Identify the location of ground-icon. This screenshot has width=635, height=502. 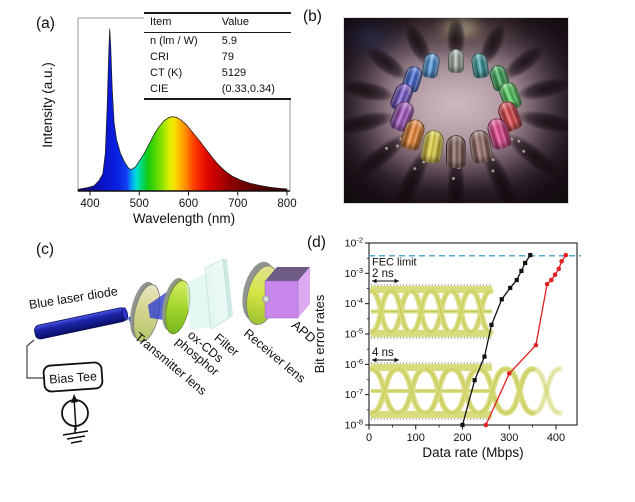
(75, 437).